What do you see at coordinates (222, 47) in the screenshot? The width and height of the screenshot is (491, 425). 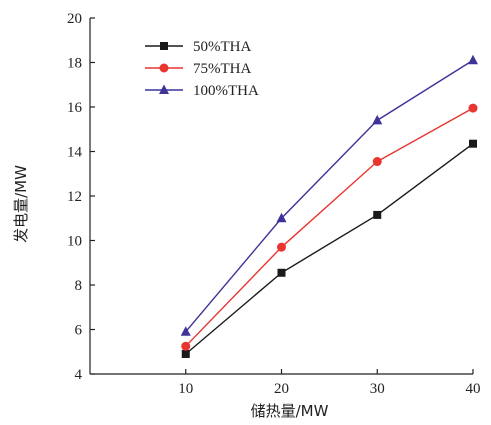 I see `legend-label: 50%THA` at bounding box center [222, 47].